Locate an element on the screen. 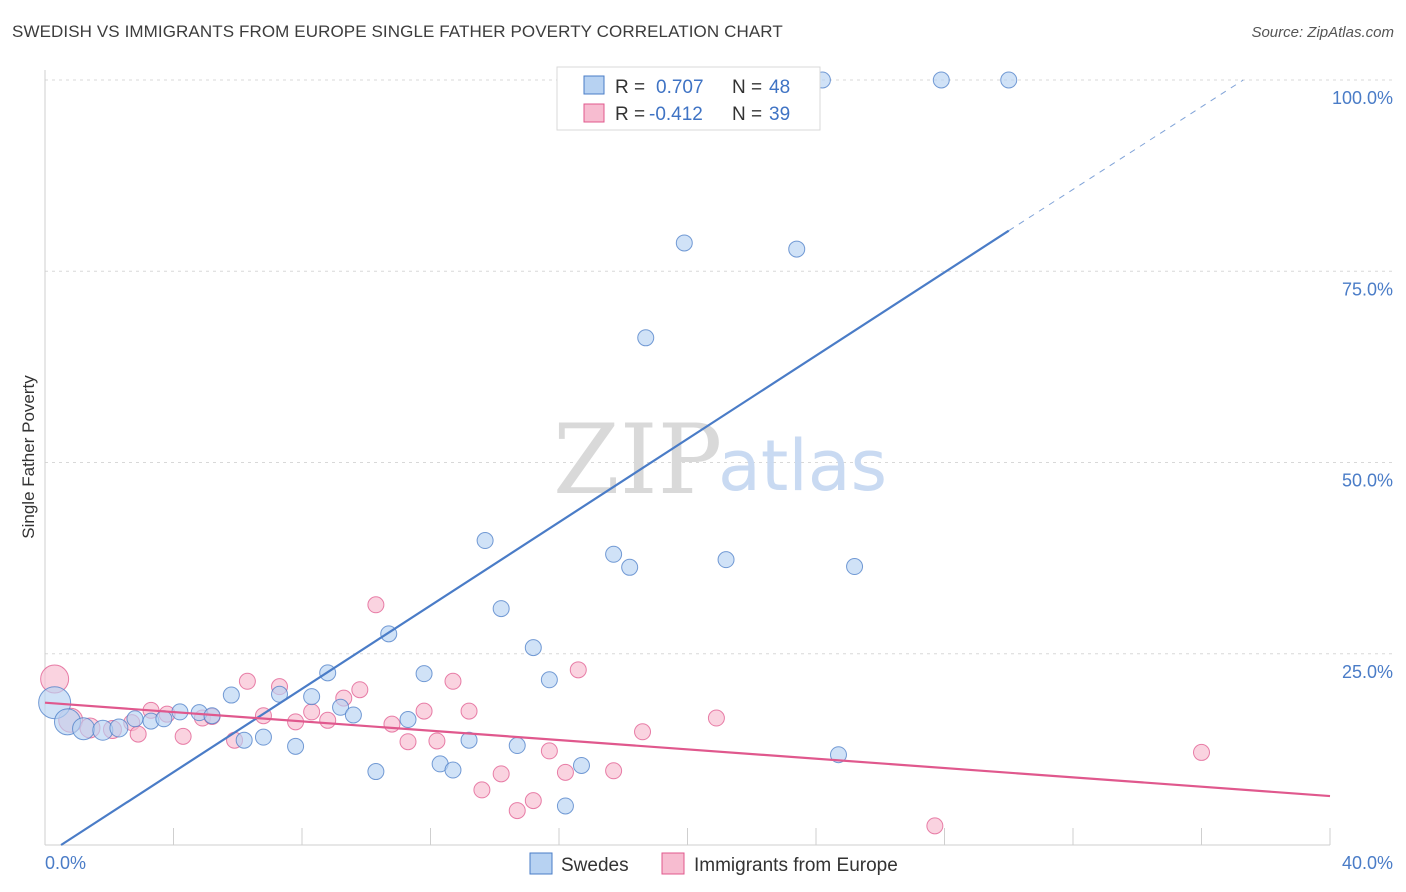 The width and height of the screenshot is (1406, 892). bottom-legend-swatch-swedes is located at coordinates (541, 863).